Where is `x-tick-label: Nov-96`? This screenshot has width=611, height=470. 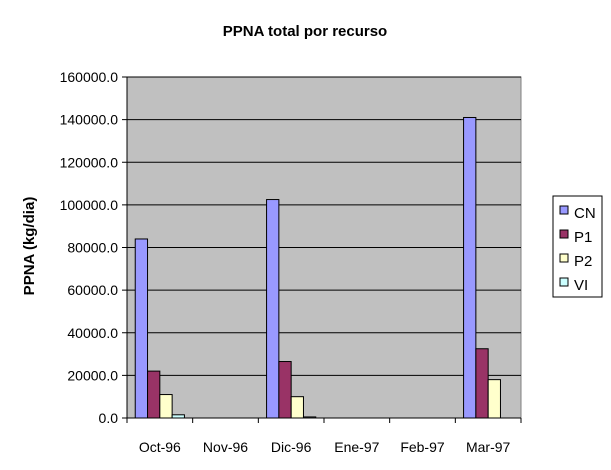
x-tick-label: Nov-96 is located at coordinates (225, 447).